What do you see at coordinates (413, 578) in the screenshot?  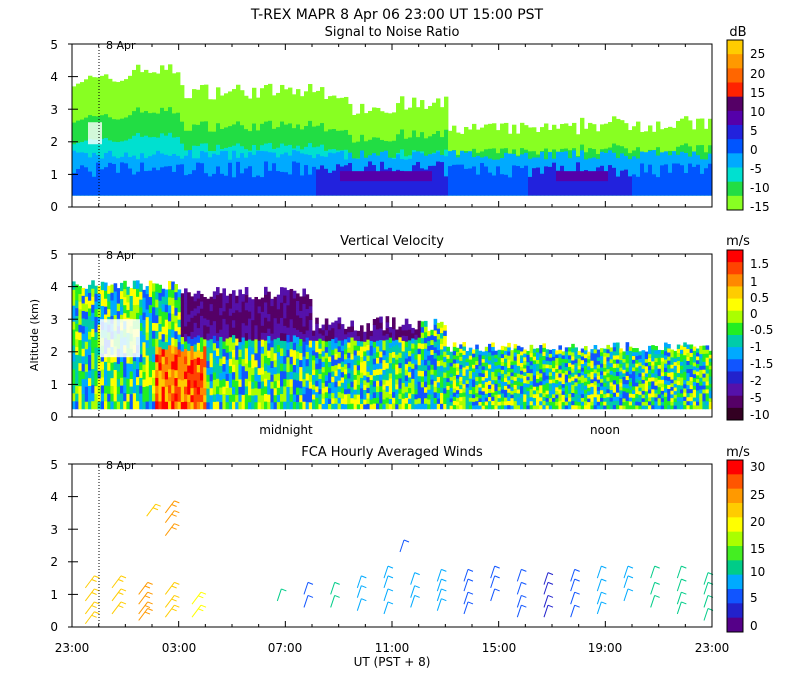 I see `wind-barb` at bounding box center [413, 578].